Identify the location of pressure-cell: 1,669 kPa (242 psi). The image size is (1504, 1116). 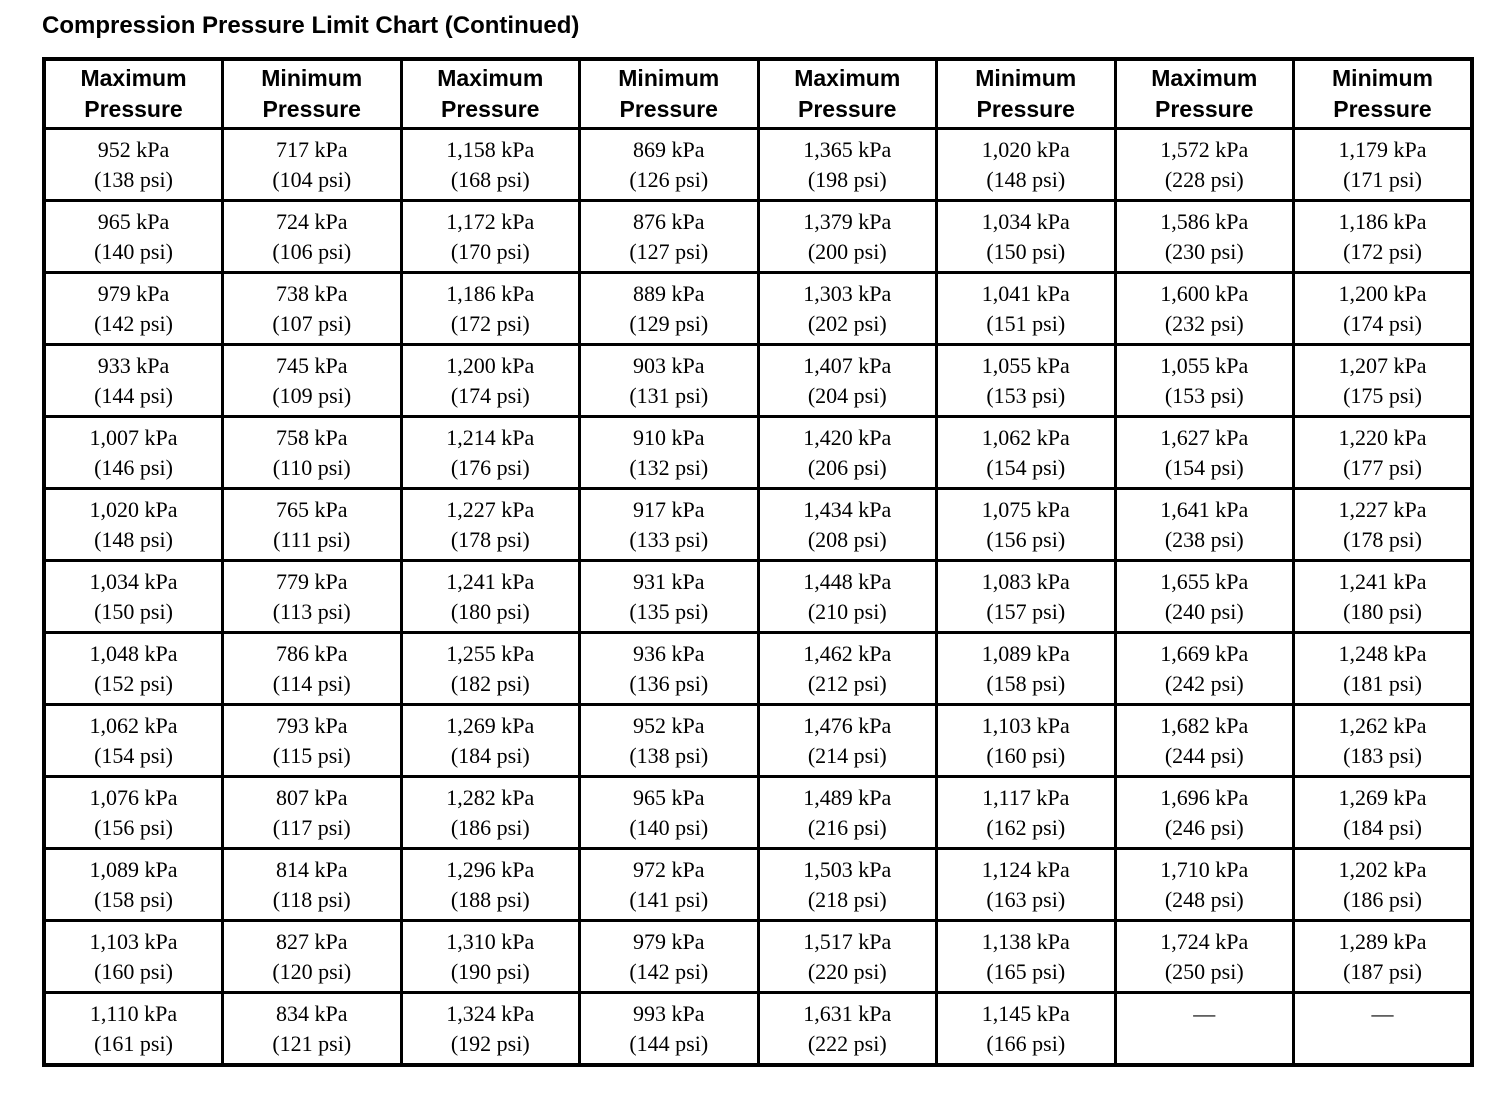
(1204, 668).